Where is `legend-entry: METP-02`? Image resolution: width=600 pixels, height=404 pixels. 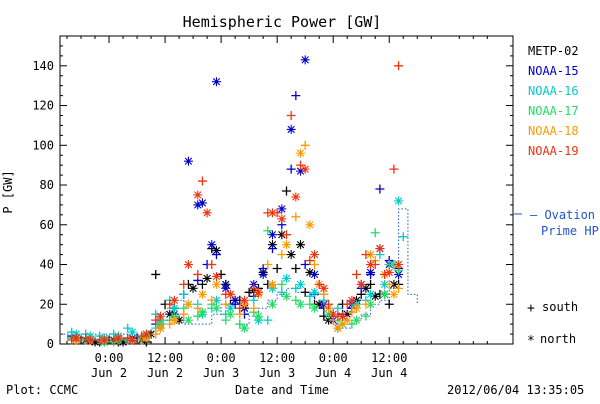
legend-entry: METP-02 is located at coordinates (553, 51).